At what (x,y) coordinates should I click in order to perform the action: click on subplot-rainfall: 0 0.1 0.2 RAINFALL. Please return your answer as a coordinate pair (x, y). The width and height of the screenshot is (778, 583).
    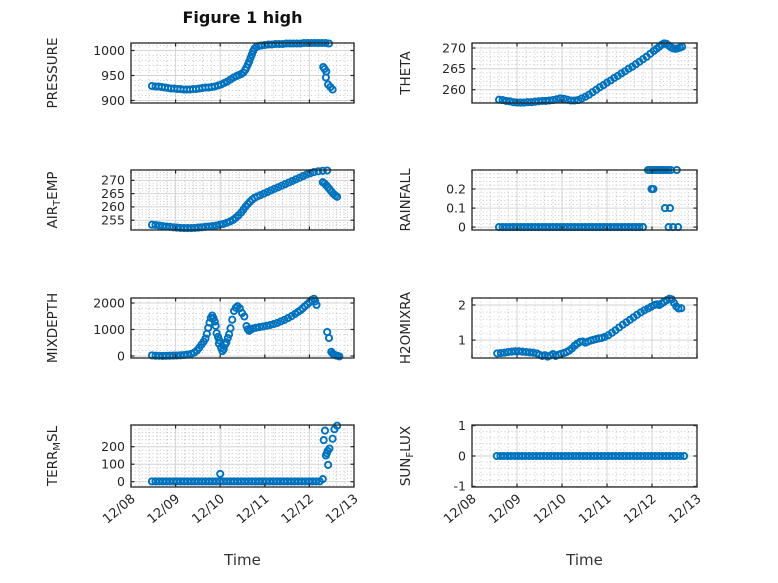
    Looking at the image, I should click on (548, 199).